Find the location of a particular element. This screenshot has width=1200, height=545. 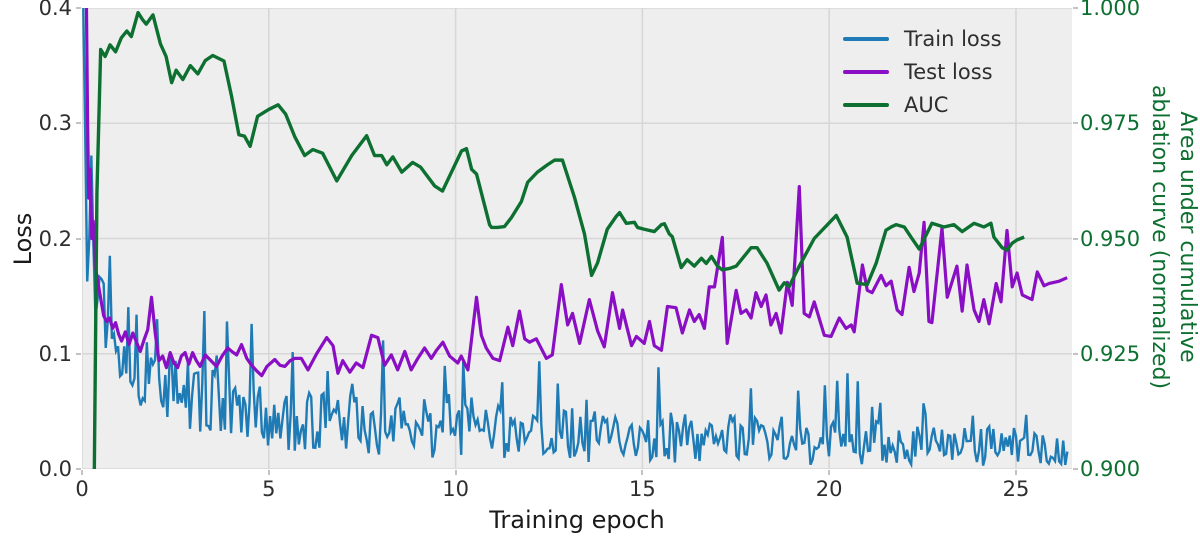

legend-label-test-loss: Test loss is located at coordinates (948, 71).